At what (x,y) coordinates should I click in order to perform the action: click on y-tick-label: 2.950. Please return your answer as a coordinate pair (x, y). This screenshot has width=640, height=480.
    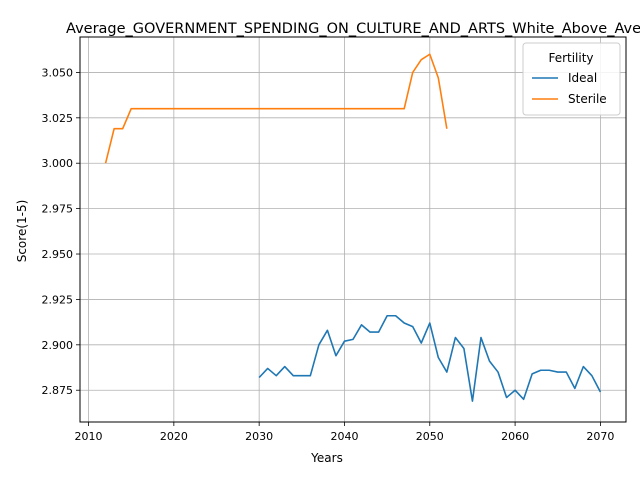
    Looking at the image, I should click on (58, 254).